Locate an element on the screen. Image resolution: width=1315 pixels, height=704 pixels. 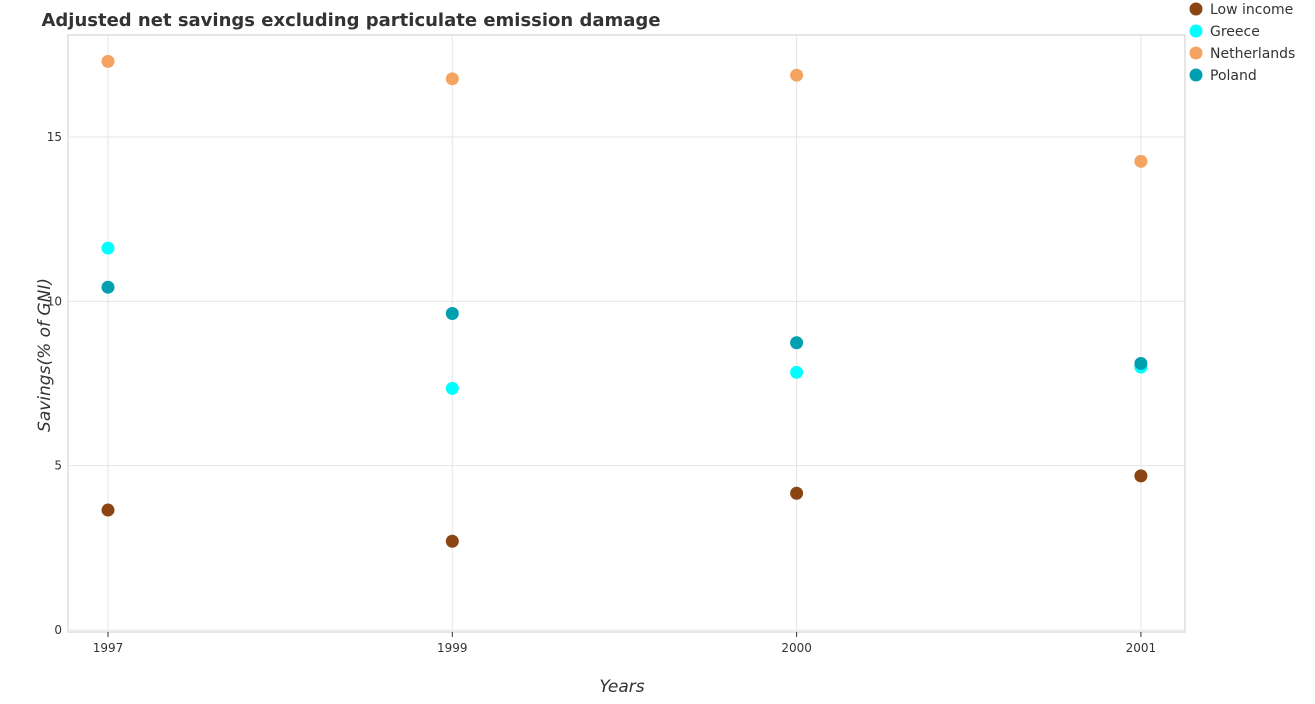
y-axis-label: Savings(% of GNI) is located at coordinates (45, 355).